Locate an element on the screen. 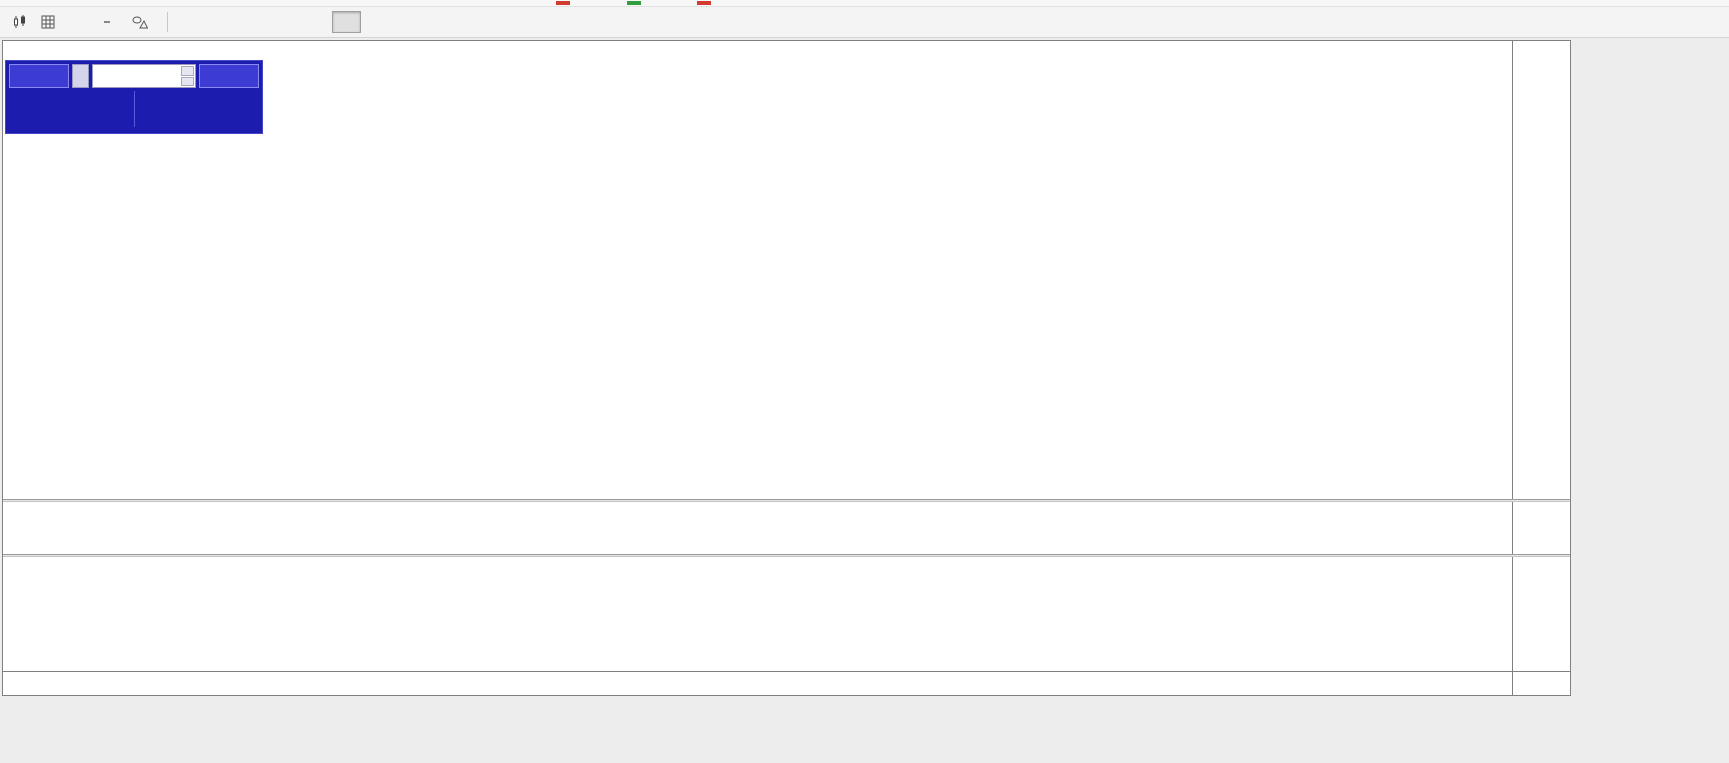 This screenshot has width=1729, height=763. macd-scale is located at coordinates (1541, 528).